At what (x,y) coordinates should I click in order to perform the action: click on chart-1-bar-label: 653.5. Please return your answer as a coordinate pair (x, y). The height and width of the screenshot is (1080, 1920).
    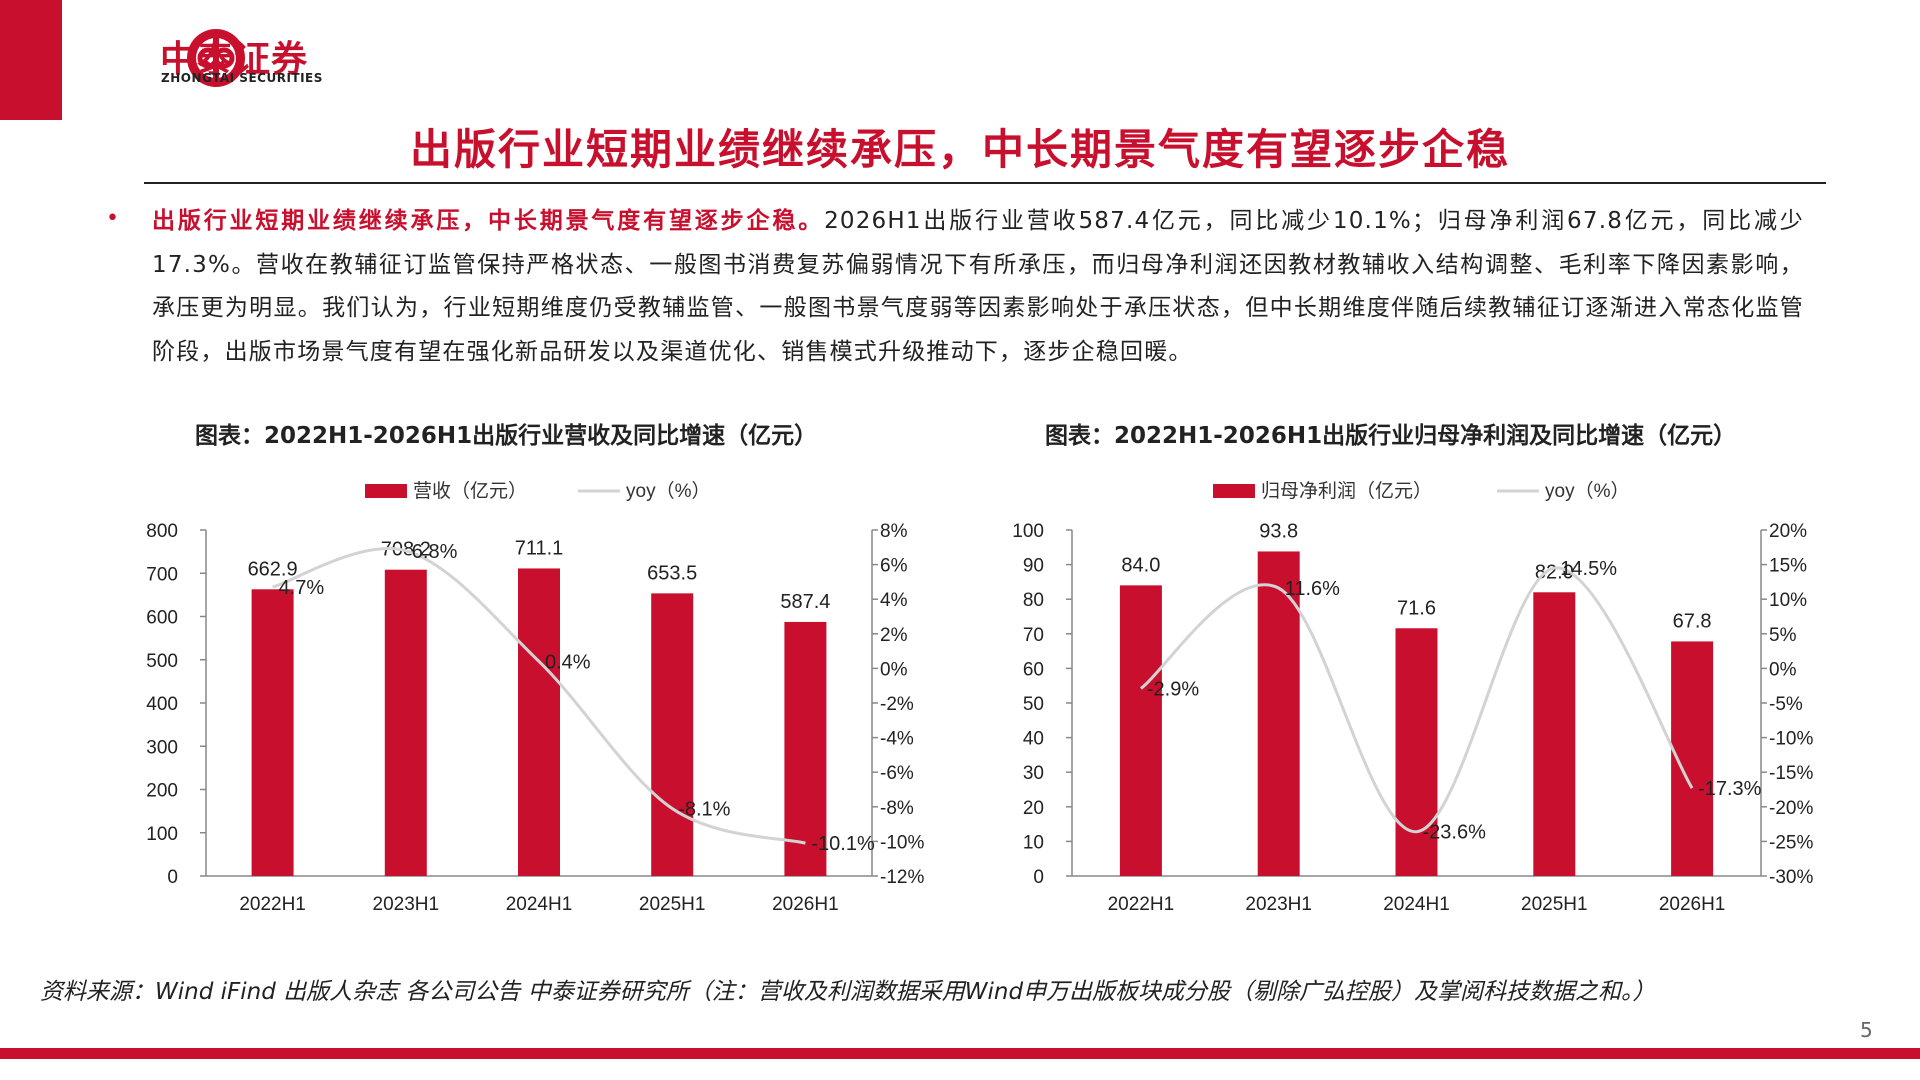
    Looking at the image, I should click on (672, 573).